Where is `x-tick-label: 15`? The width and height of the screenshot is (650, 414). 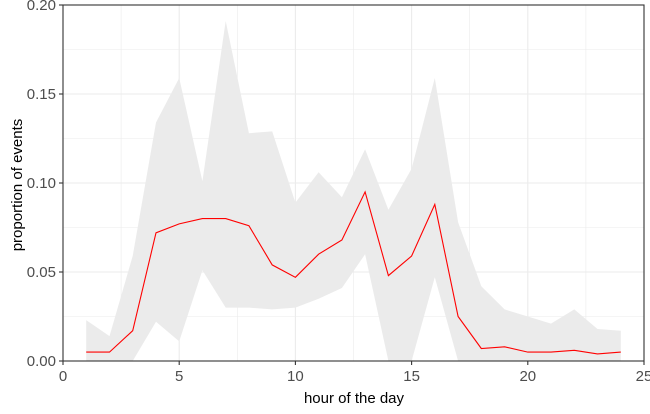
x-tick-label: 15 is located at coordinates (411, 376).